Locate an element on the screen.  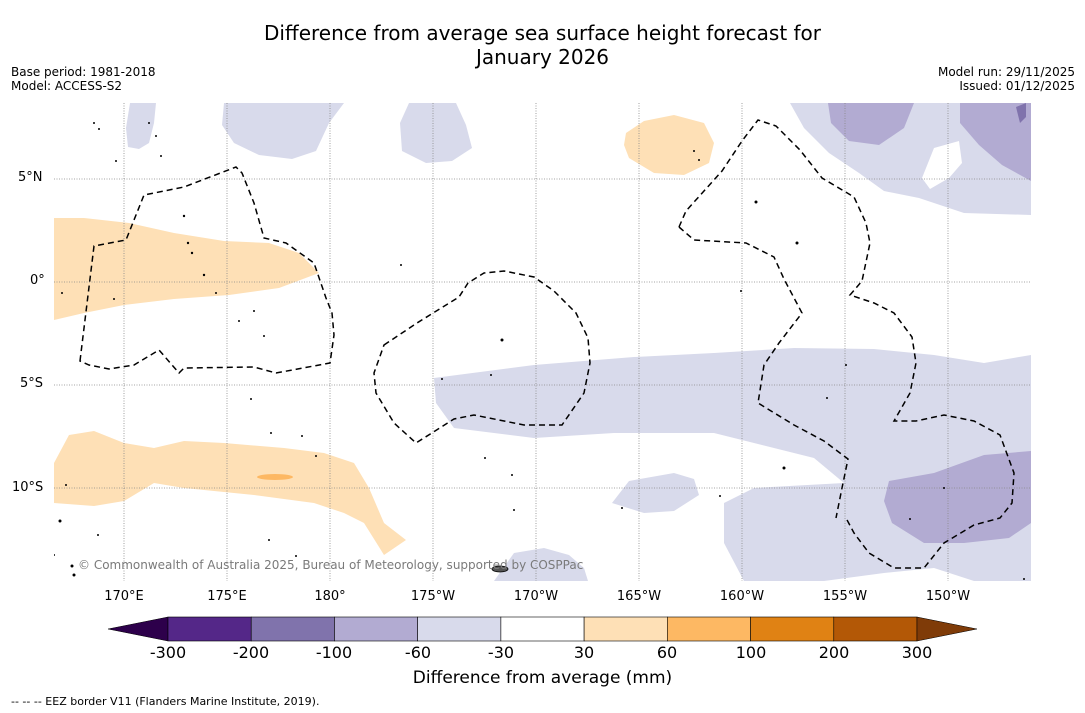
anomaly-mid-purple is located at coordinates (929, 323).